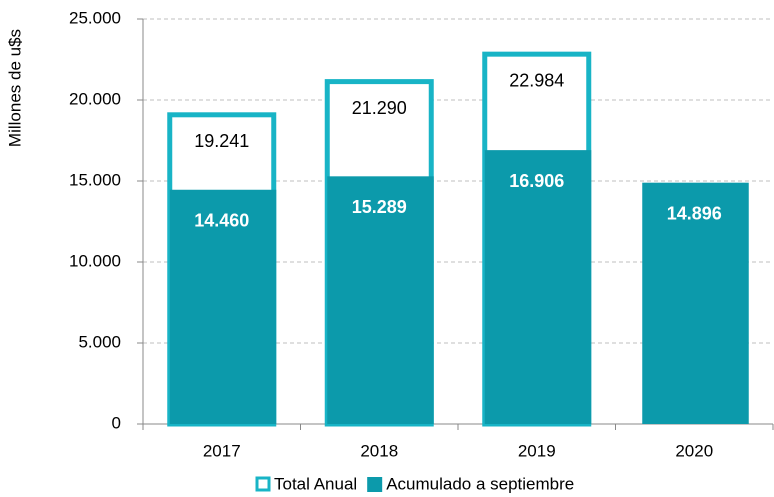  I want to click on y-tick-label: 15.000, so click(95, 179).